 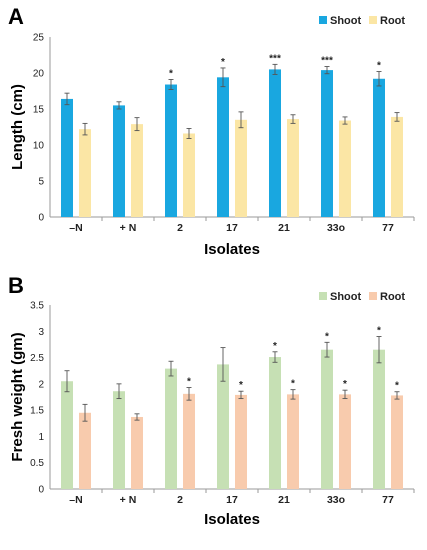 I want to click on y-tick-label: 2.5, so click(x=37, y=358).